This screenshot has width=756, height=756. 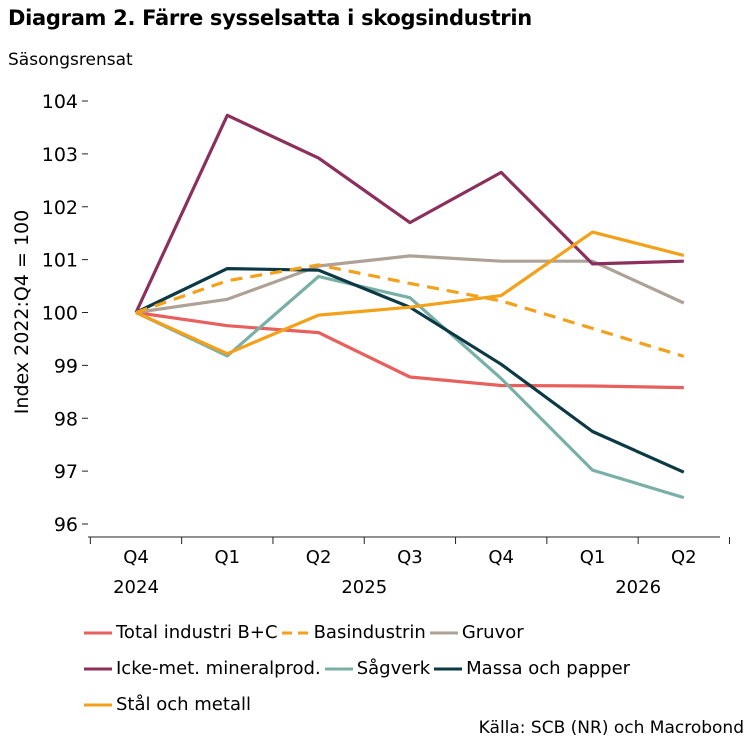 I want to click on source-note: Källa: SCB (NR) och Macrobond, so click(x=611, y=728).